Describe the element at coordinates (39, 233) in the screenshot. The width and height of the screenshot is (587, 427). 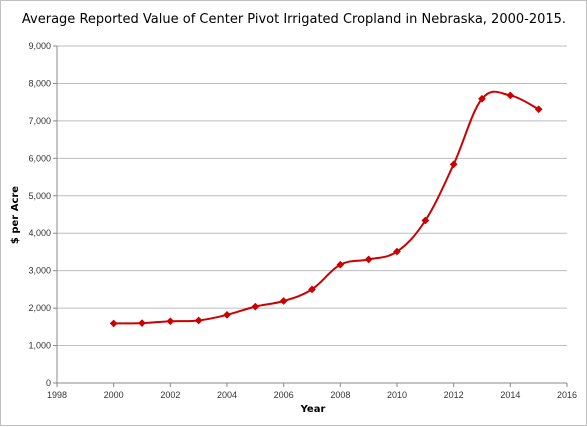
I see `y-tick-label: 4,000` at that location.